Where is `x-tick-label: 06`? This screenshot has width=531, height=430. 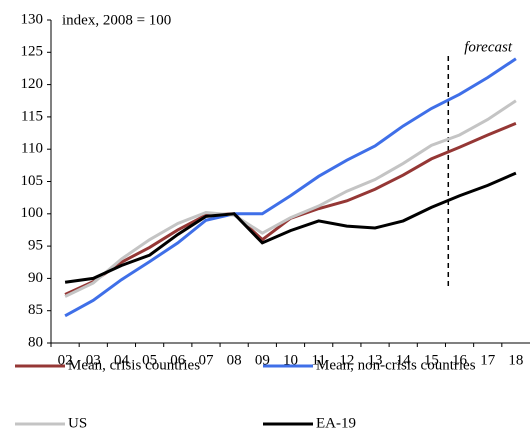 x-tick-label: 06 is located at coordinates (178, 360).